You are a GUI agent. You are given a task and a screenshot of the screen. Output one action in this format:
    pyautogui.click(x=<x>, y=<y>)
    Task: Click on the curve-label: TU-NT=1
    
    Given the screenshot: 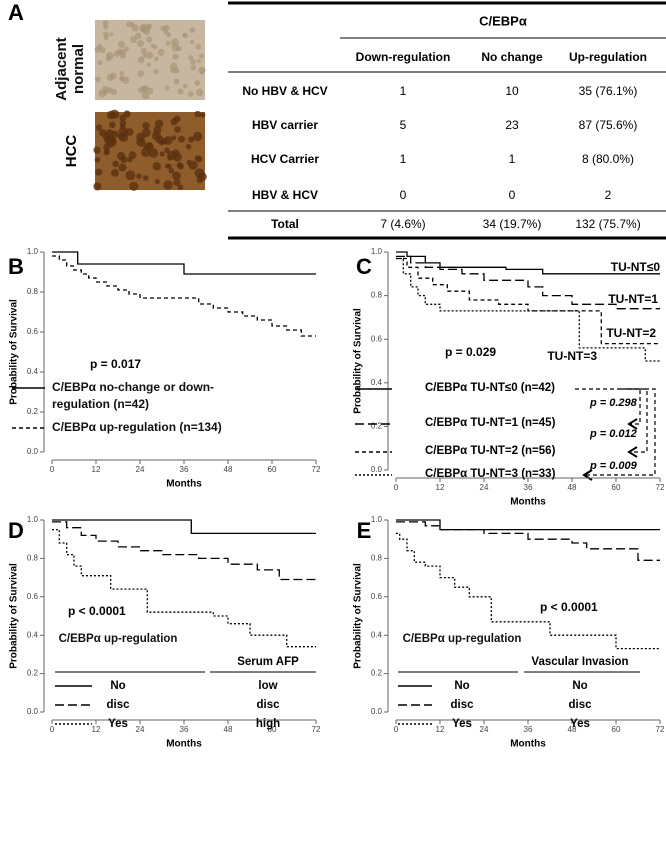 What is the action you would take?
    pyautogui.click(x=633, y=299)
    